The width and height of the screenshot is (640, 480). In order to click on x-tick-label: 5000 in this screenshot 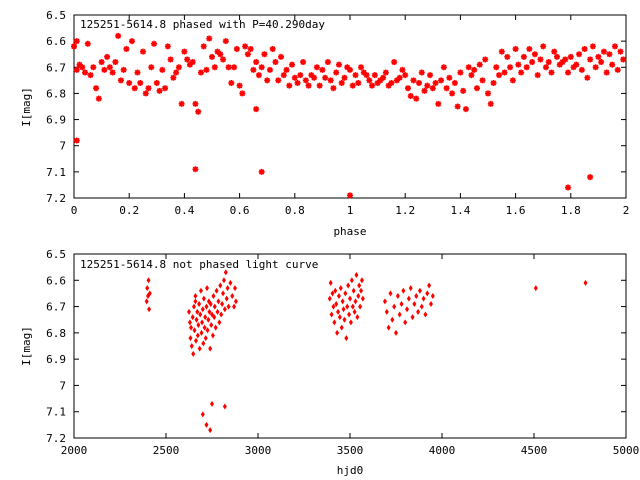, I will do `click(626, 450)`.